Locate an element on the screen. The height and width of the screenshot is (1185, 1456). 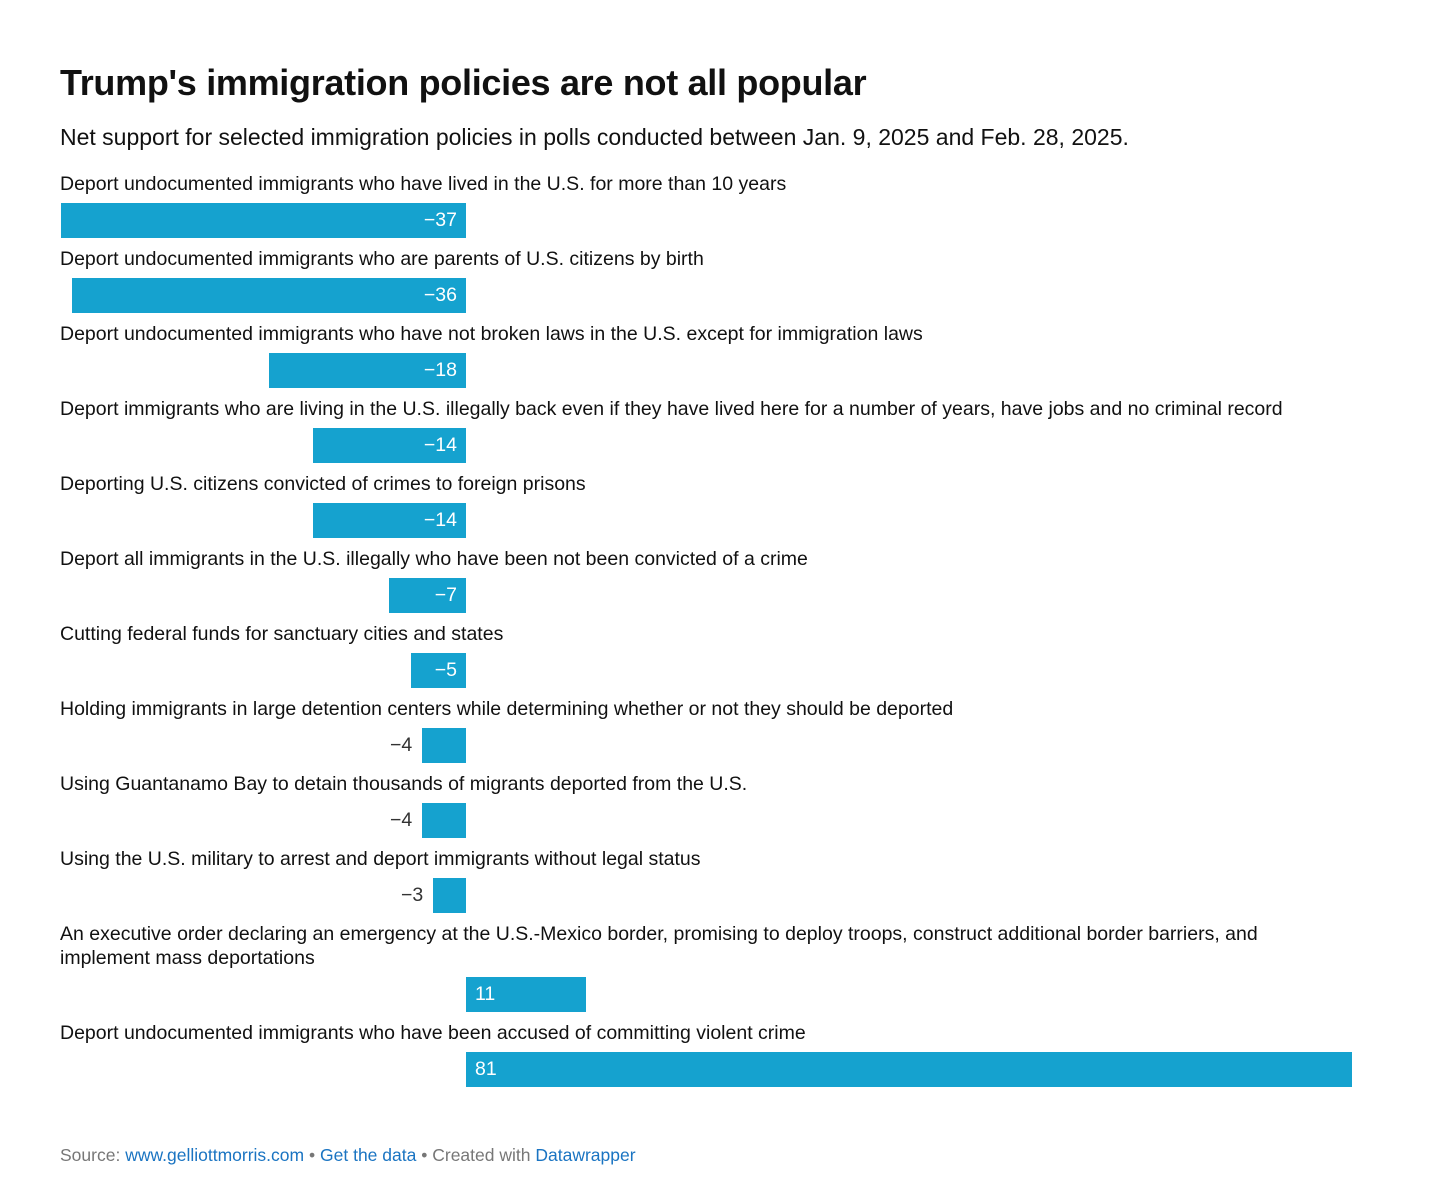
value-label: 11 is located at coordinates (485, 994).